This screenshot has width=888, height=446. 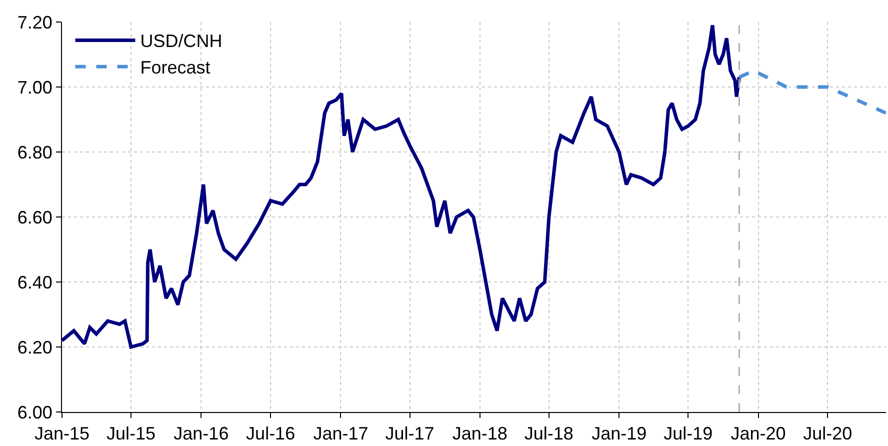 What do you see at coordinates (201, 434) in the screenshot?
I see `x-tick-label: Jan-16` at bounding box center [201, 434].